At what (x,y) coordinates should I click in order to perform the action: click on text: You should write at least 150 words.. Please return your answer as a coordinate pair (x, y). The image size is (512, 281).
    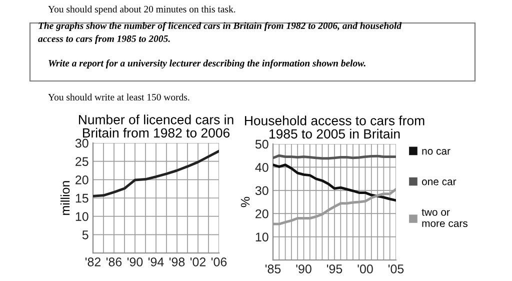
    Looking at the image, I should click on (119, 97).